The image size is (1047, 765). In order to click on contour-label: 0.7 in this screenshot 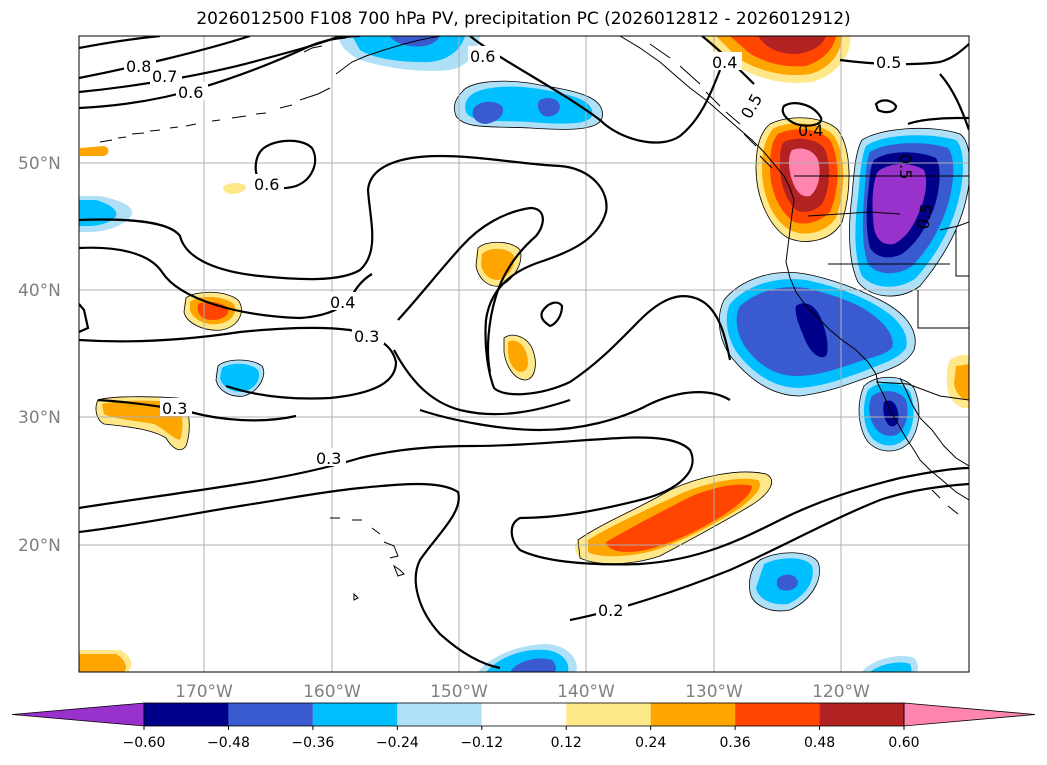, I will do `click(164, 76)`.